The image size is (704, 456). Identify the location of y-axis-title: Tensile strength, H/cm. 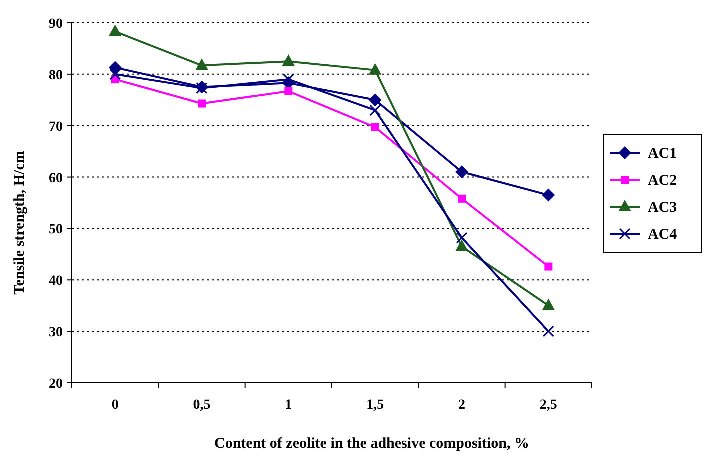
(20, 222).